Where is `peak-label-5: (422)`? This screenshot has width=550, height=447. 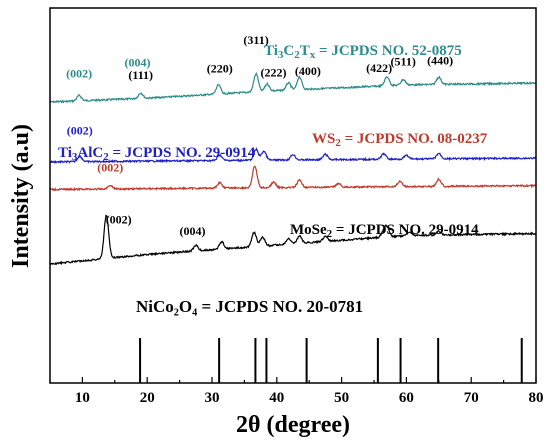
peak-label-5: (422) is located at coordinates (379, 68).